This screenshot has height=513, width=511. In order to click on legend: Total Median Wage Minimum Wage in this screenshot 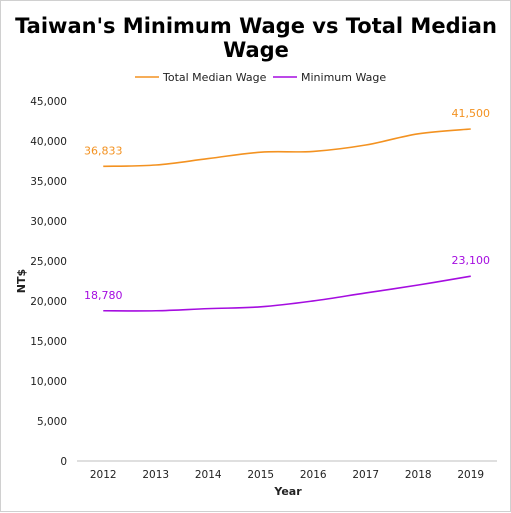, I will do `click(260, 77)`.